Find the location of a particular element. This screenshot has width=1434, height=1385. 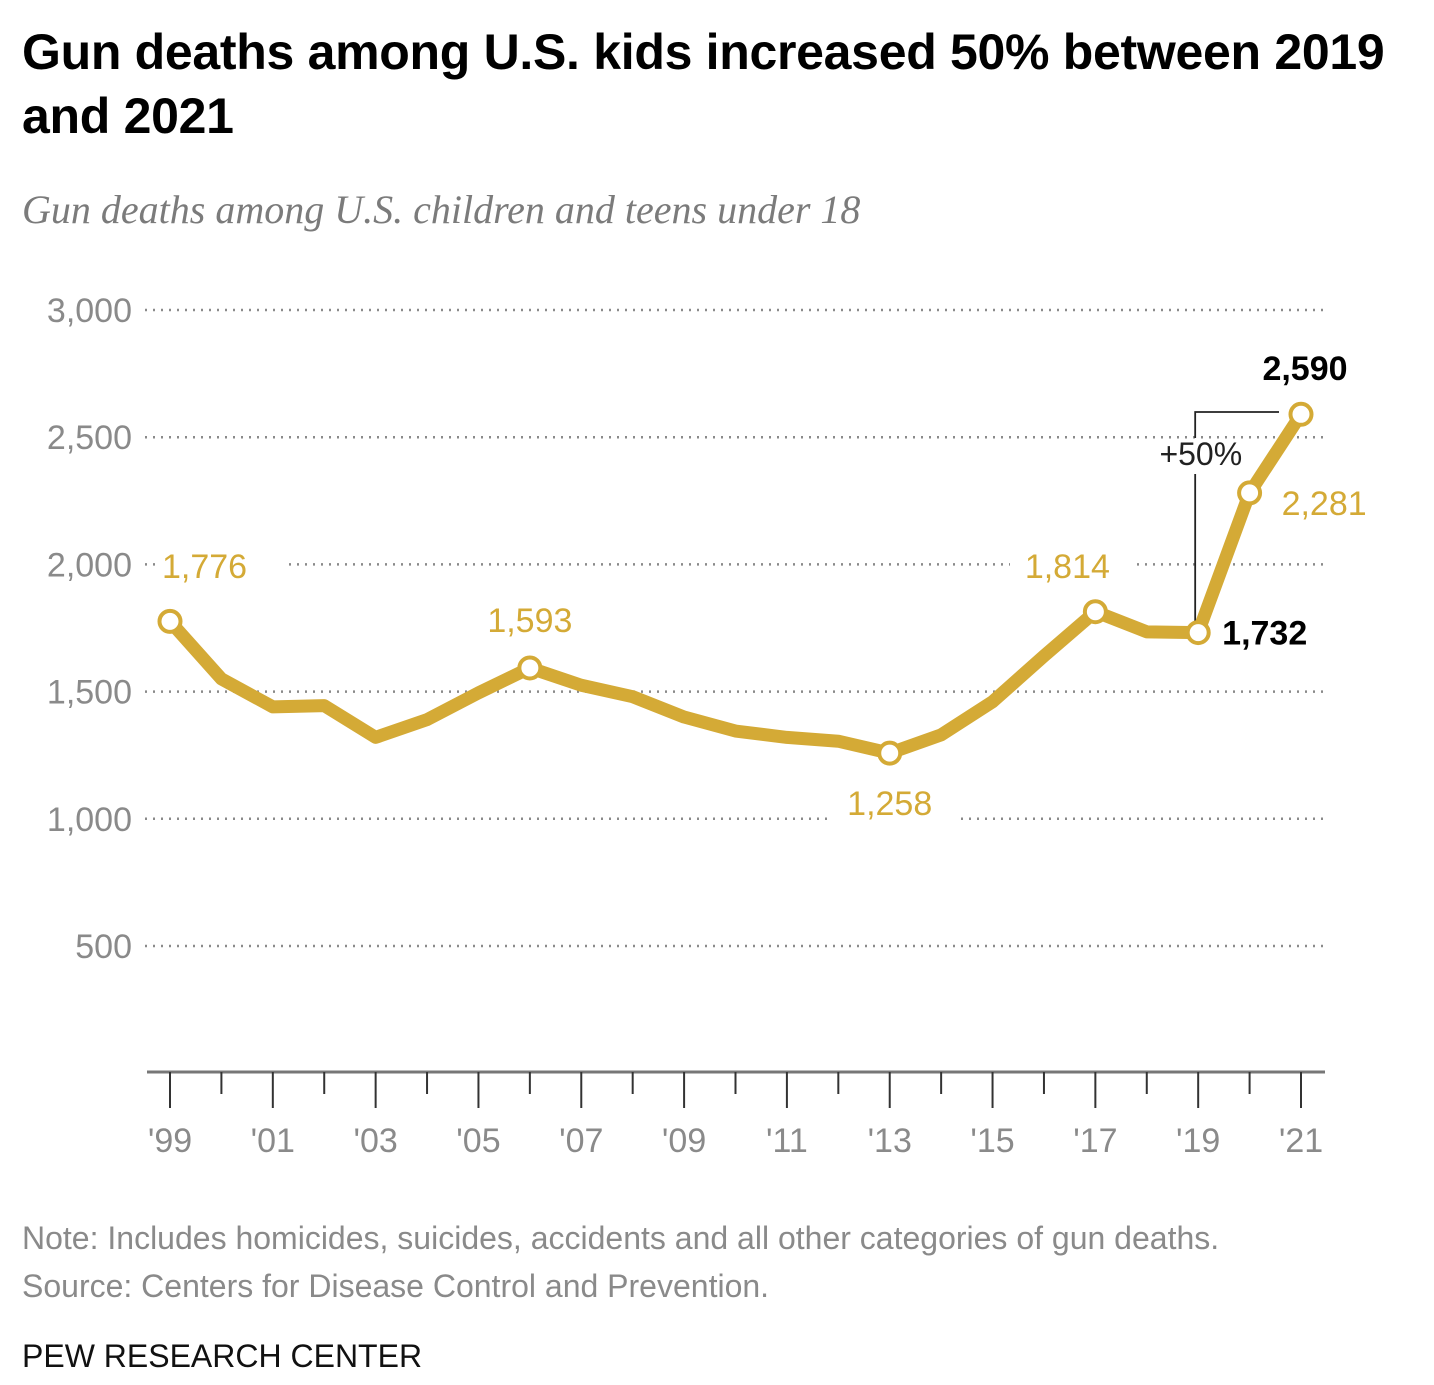

data-label: 1,814 is located at coordinates (1067, 567).